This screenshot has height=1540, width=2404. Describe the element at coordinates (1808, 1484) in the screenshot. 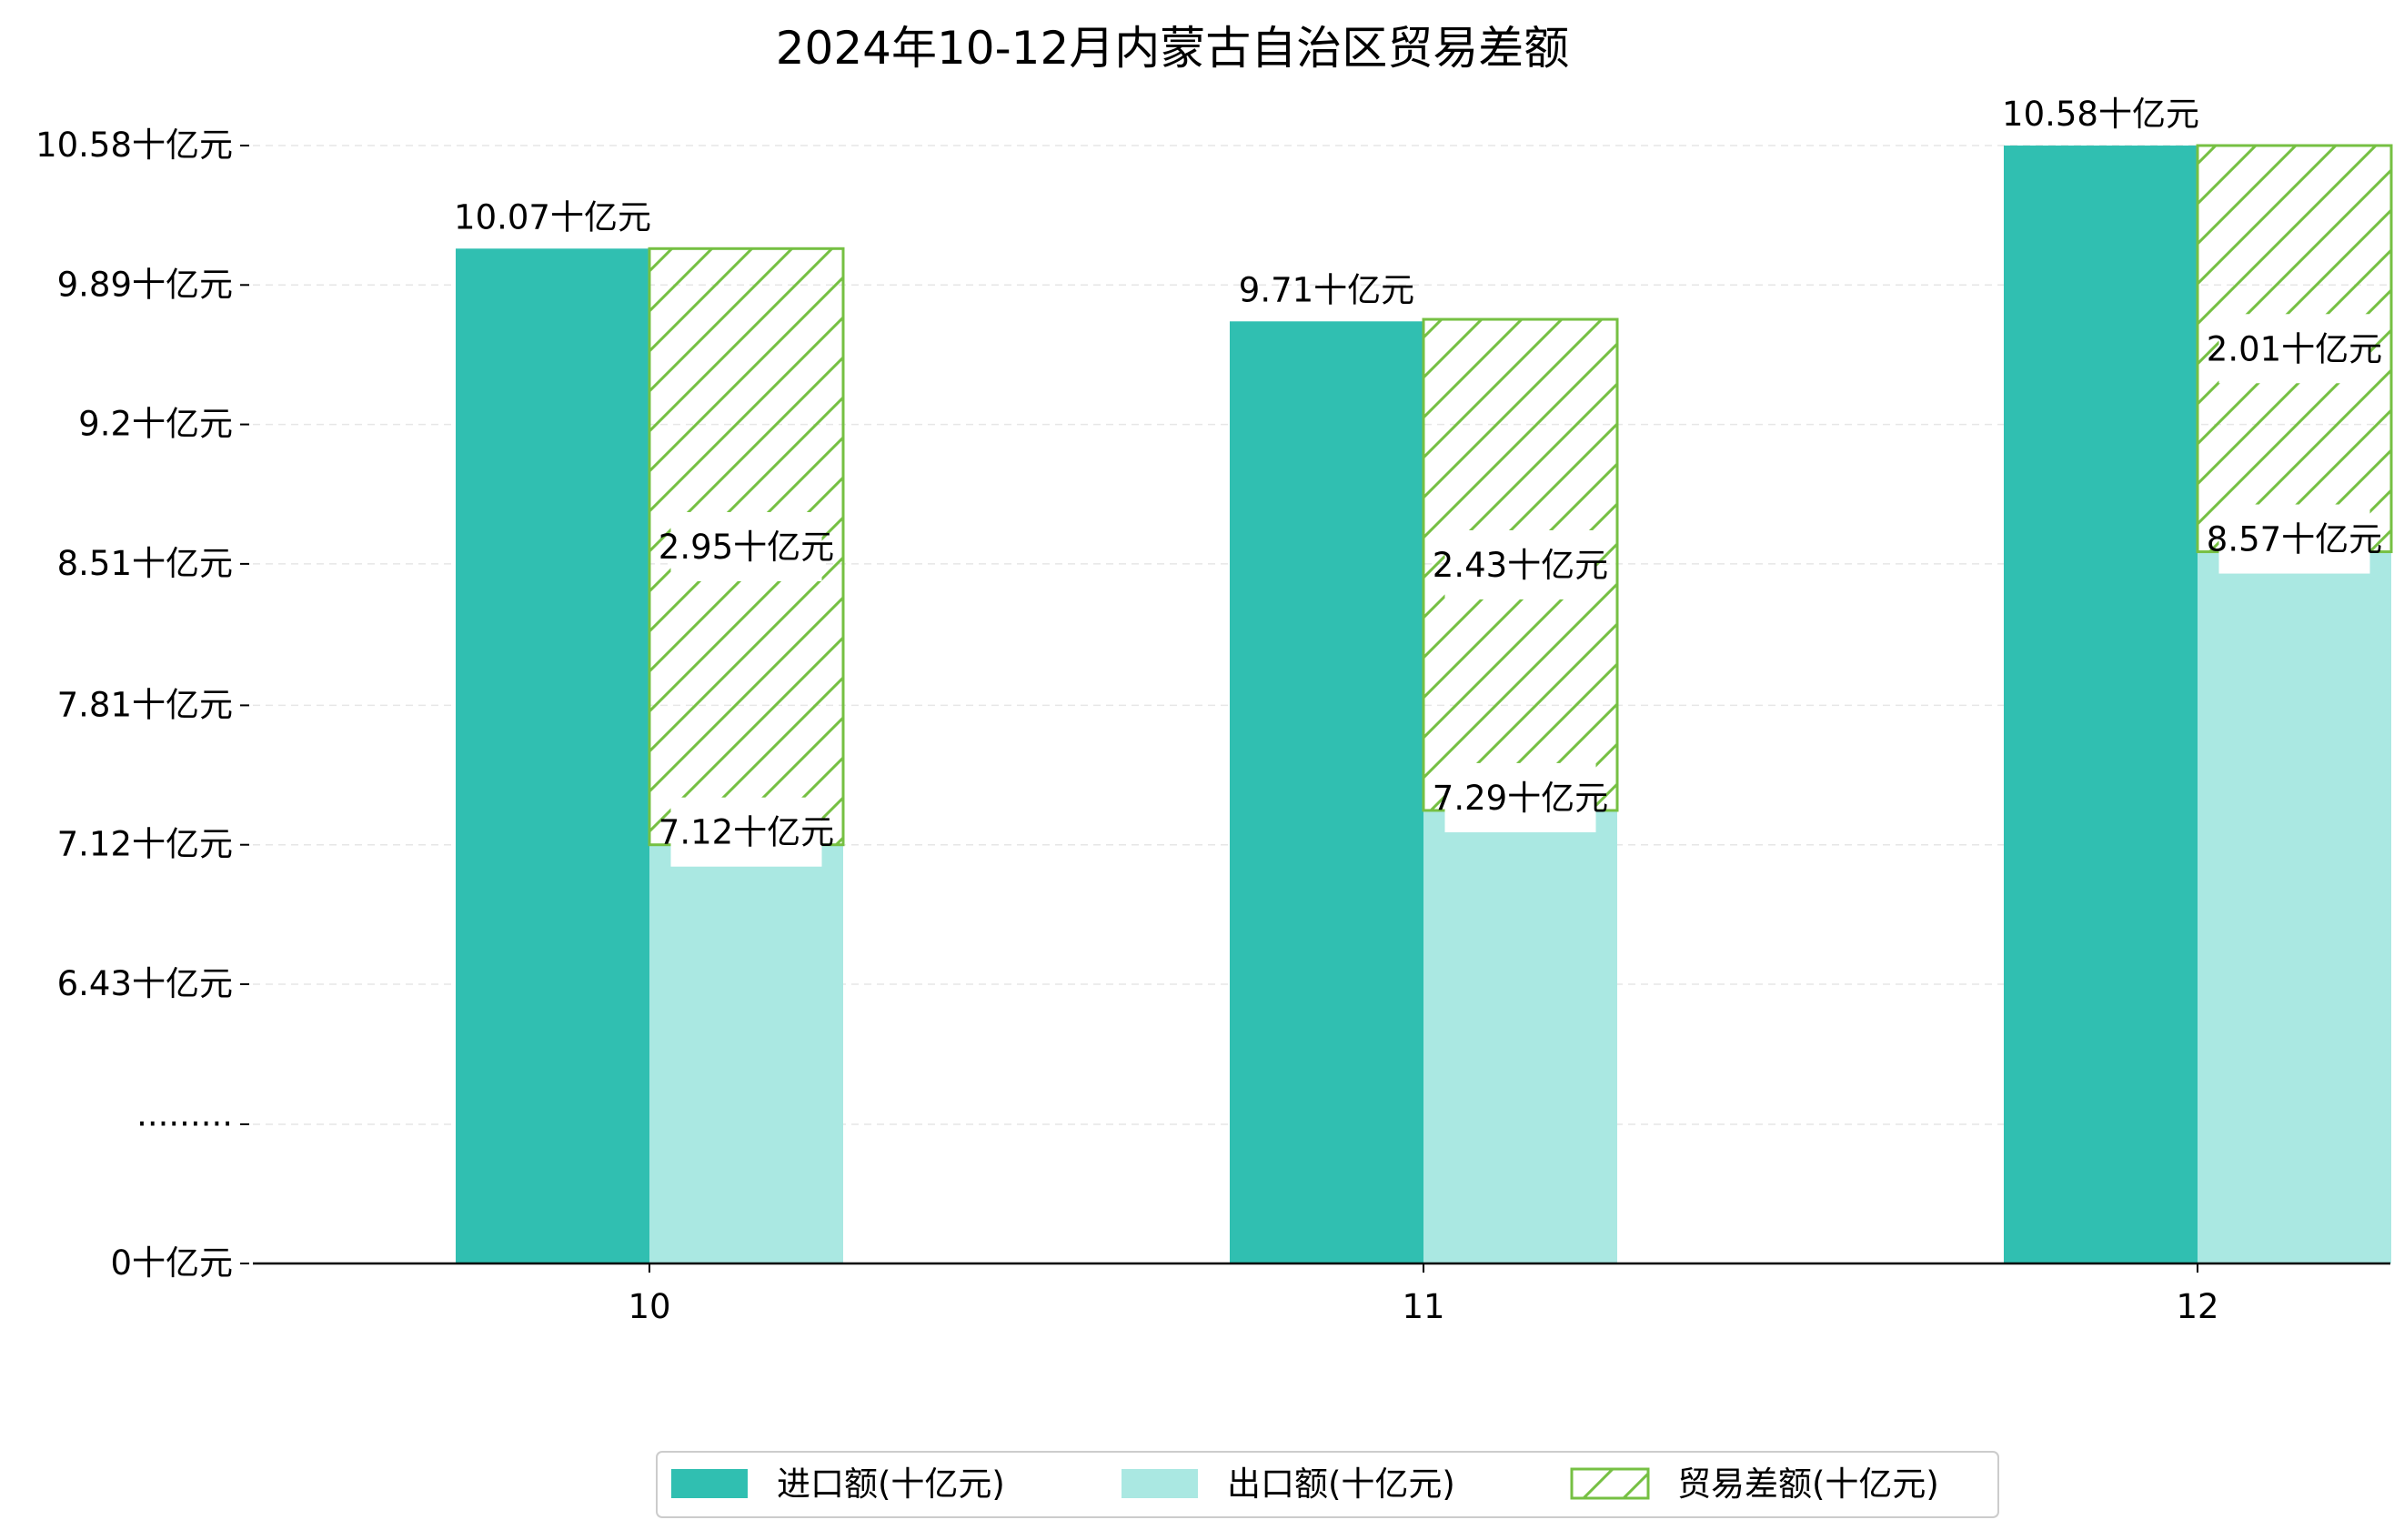

I see `legend-label: 贸易差额(十亿元)` at that location.